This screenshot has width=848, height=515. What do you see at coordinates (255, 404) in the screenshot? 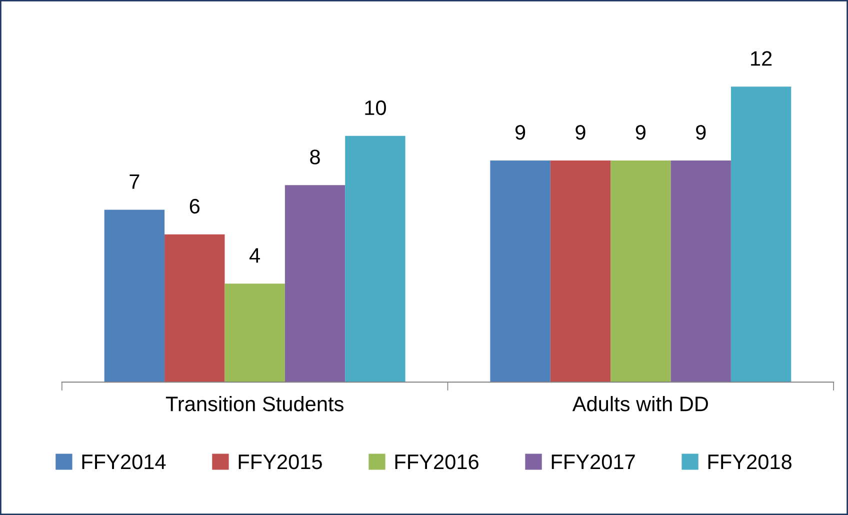
I see `x-tick-label: Transition Students` at bounding box center [255, 404].